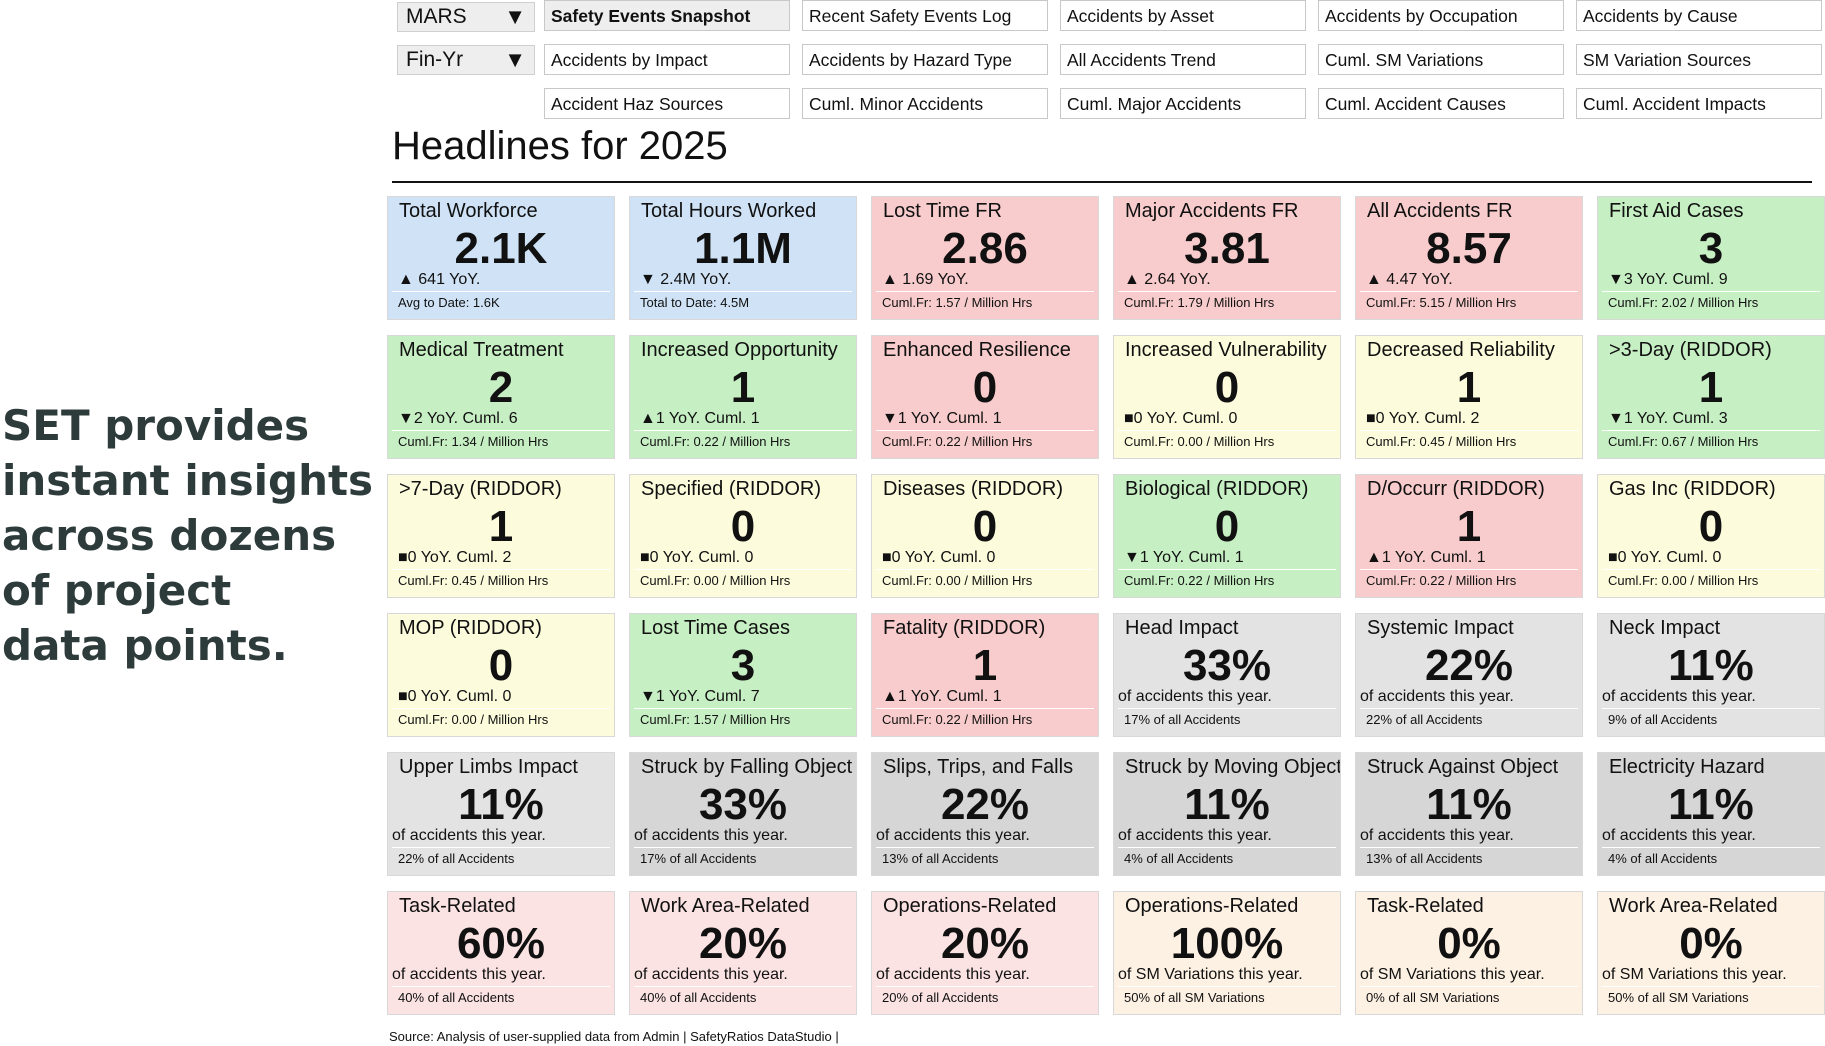 This screenshot has width=1825, height=1046. What do you see at coordinates (725, 906) in the screenshot?
I see `kpi-title: Work Area-Related` at bounding box center [725, 906].